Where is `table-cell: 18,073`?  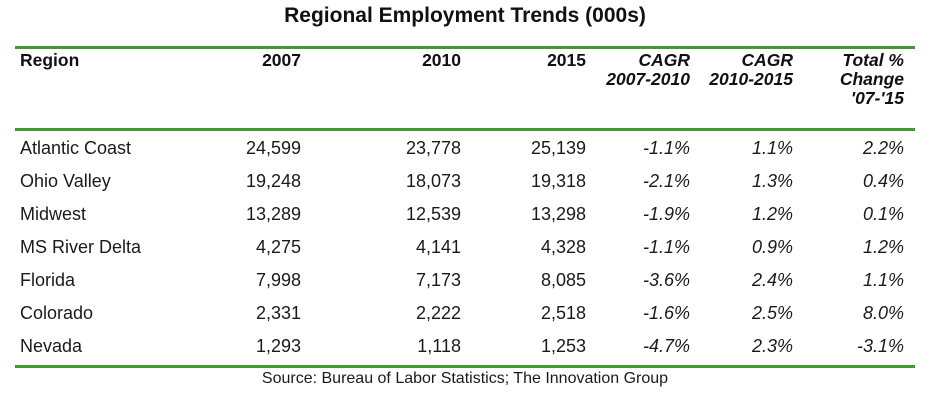
table-cell: 18,073 is located at coordinates (433, 181).